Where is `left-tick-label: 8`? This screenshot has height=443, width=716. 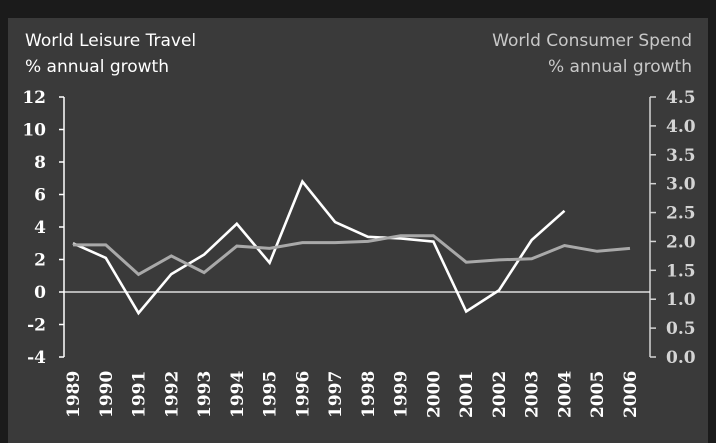
left-tick-label: 8 is located at coordinates (40, 163).